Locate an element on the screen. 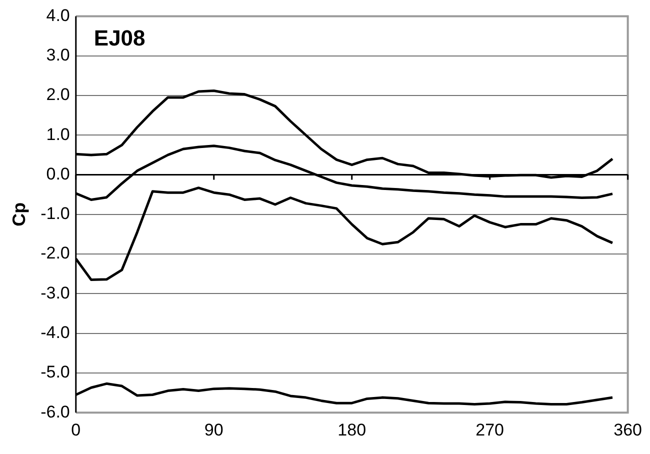 Image resolution: width=650 pixels, height=454 pixels. y-tick-label: 4.0 is located at coordinates (58, 15).